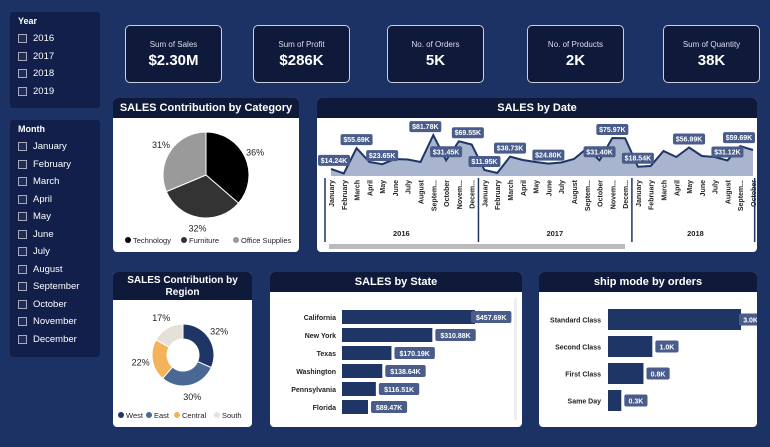  I want to click on year-option: 2018, so click(55, 74).